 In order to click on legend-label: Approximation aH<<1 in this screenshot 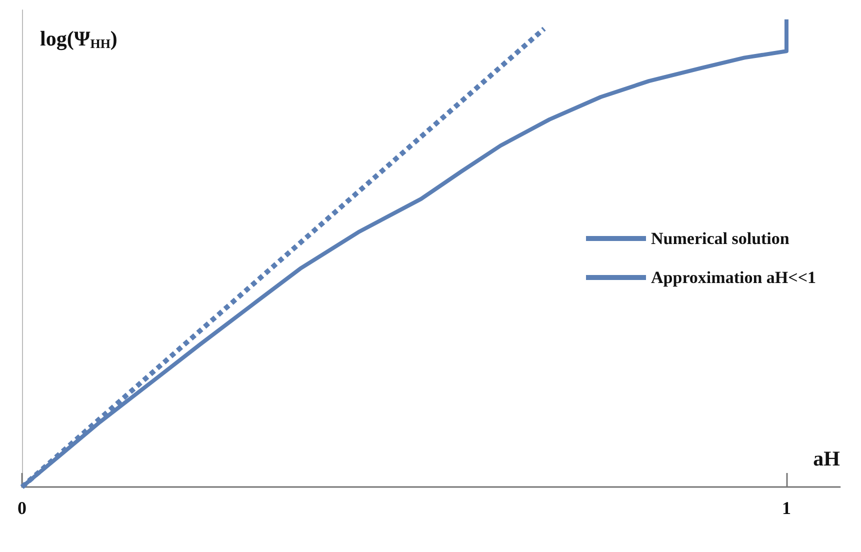, I will do `click(733, 277)`.